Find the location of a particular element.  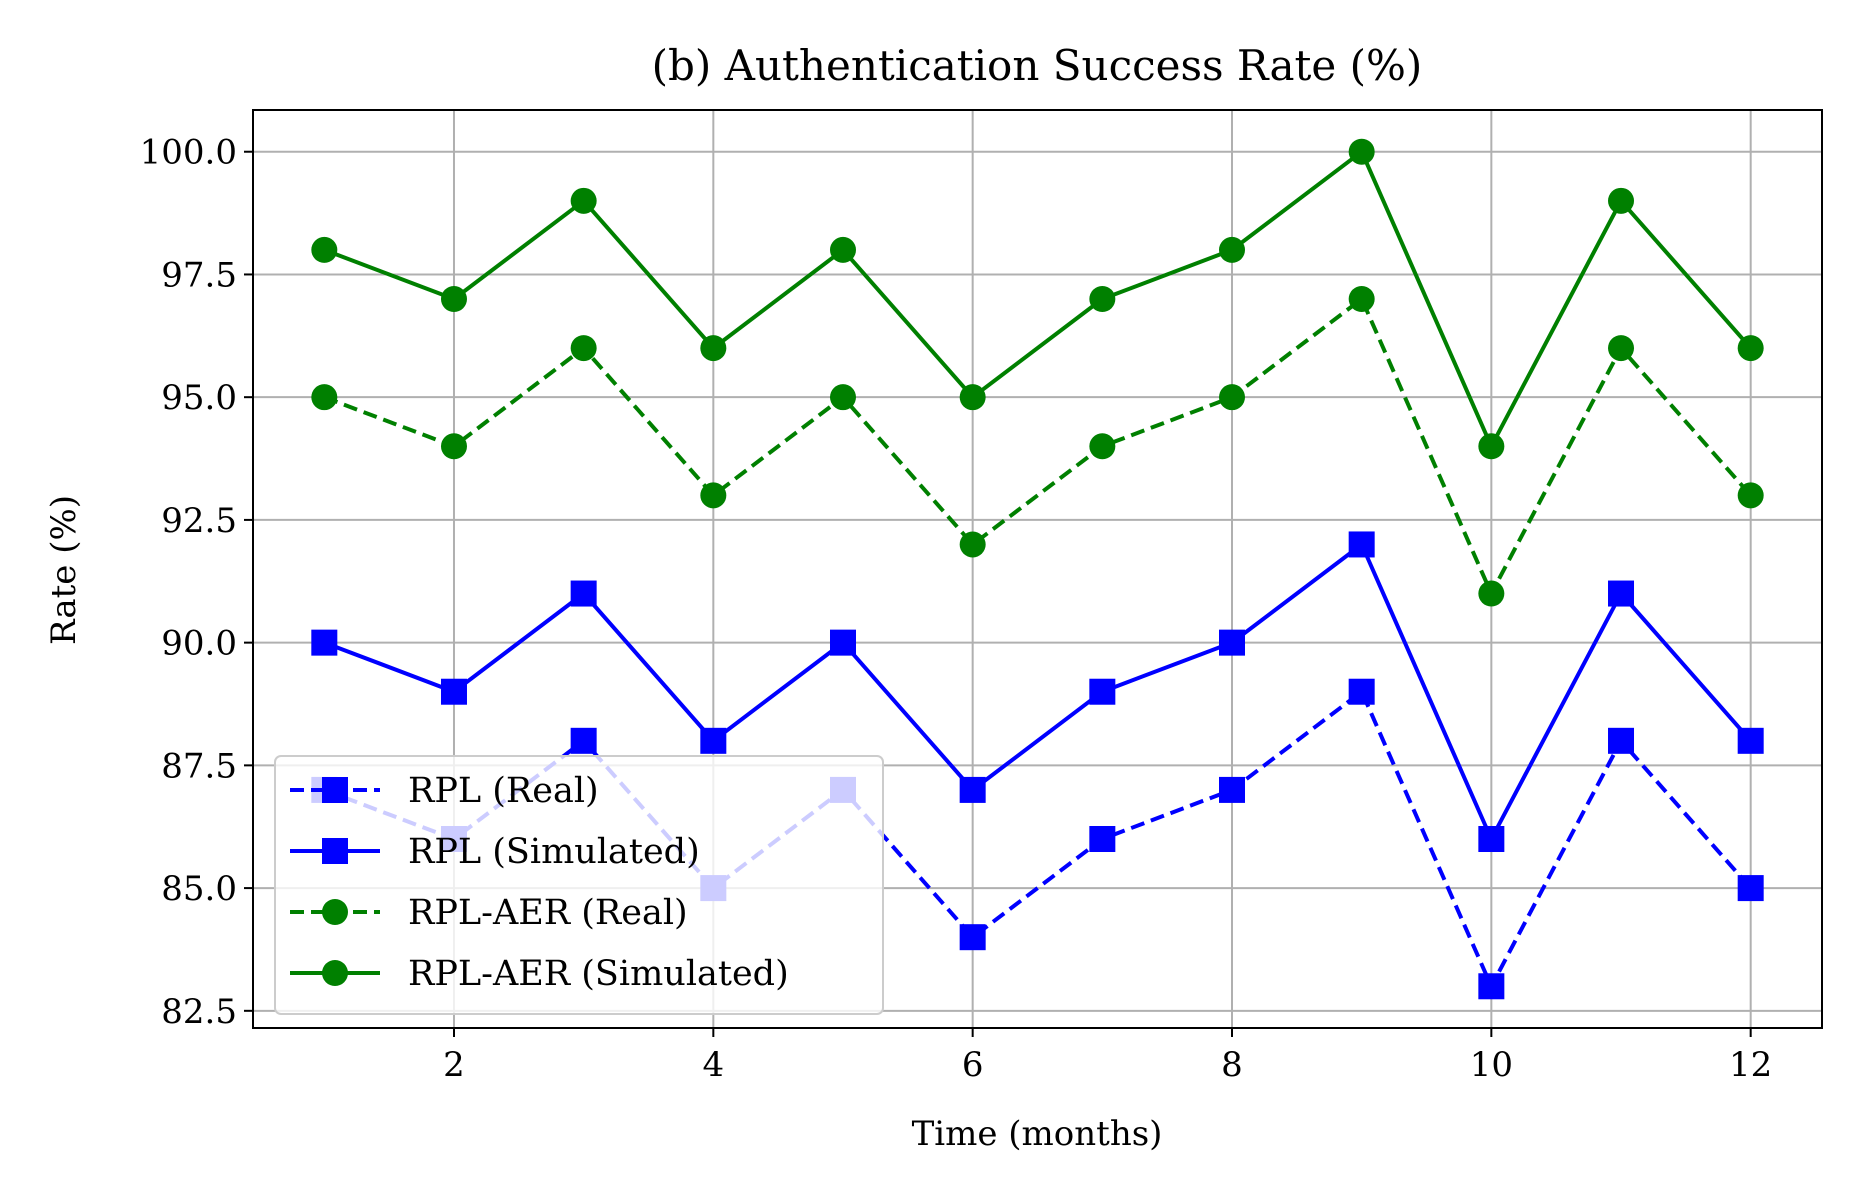

y-axis-title: Rate (%) is located at coordinates (64, 570).